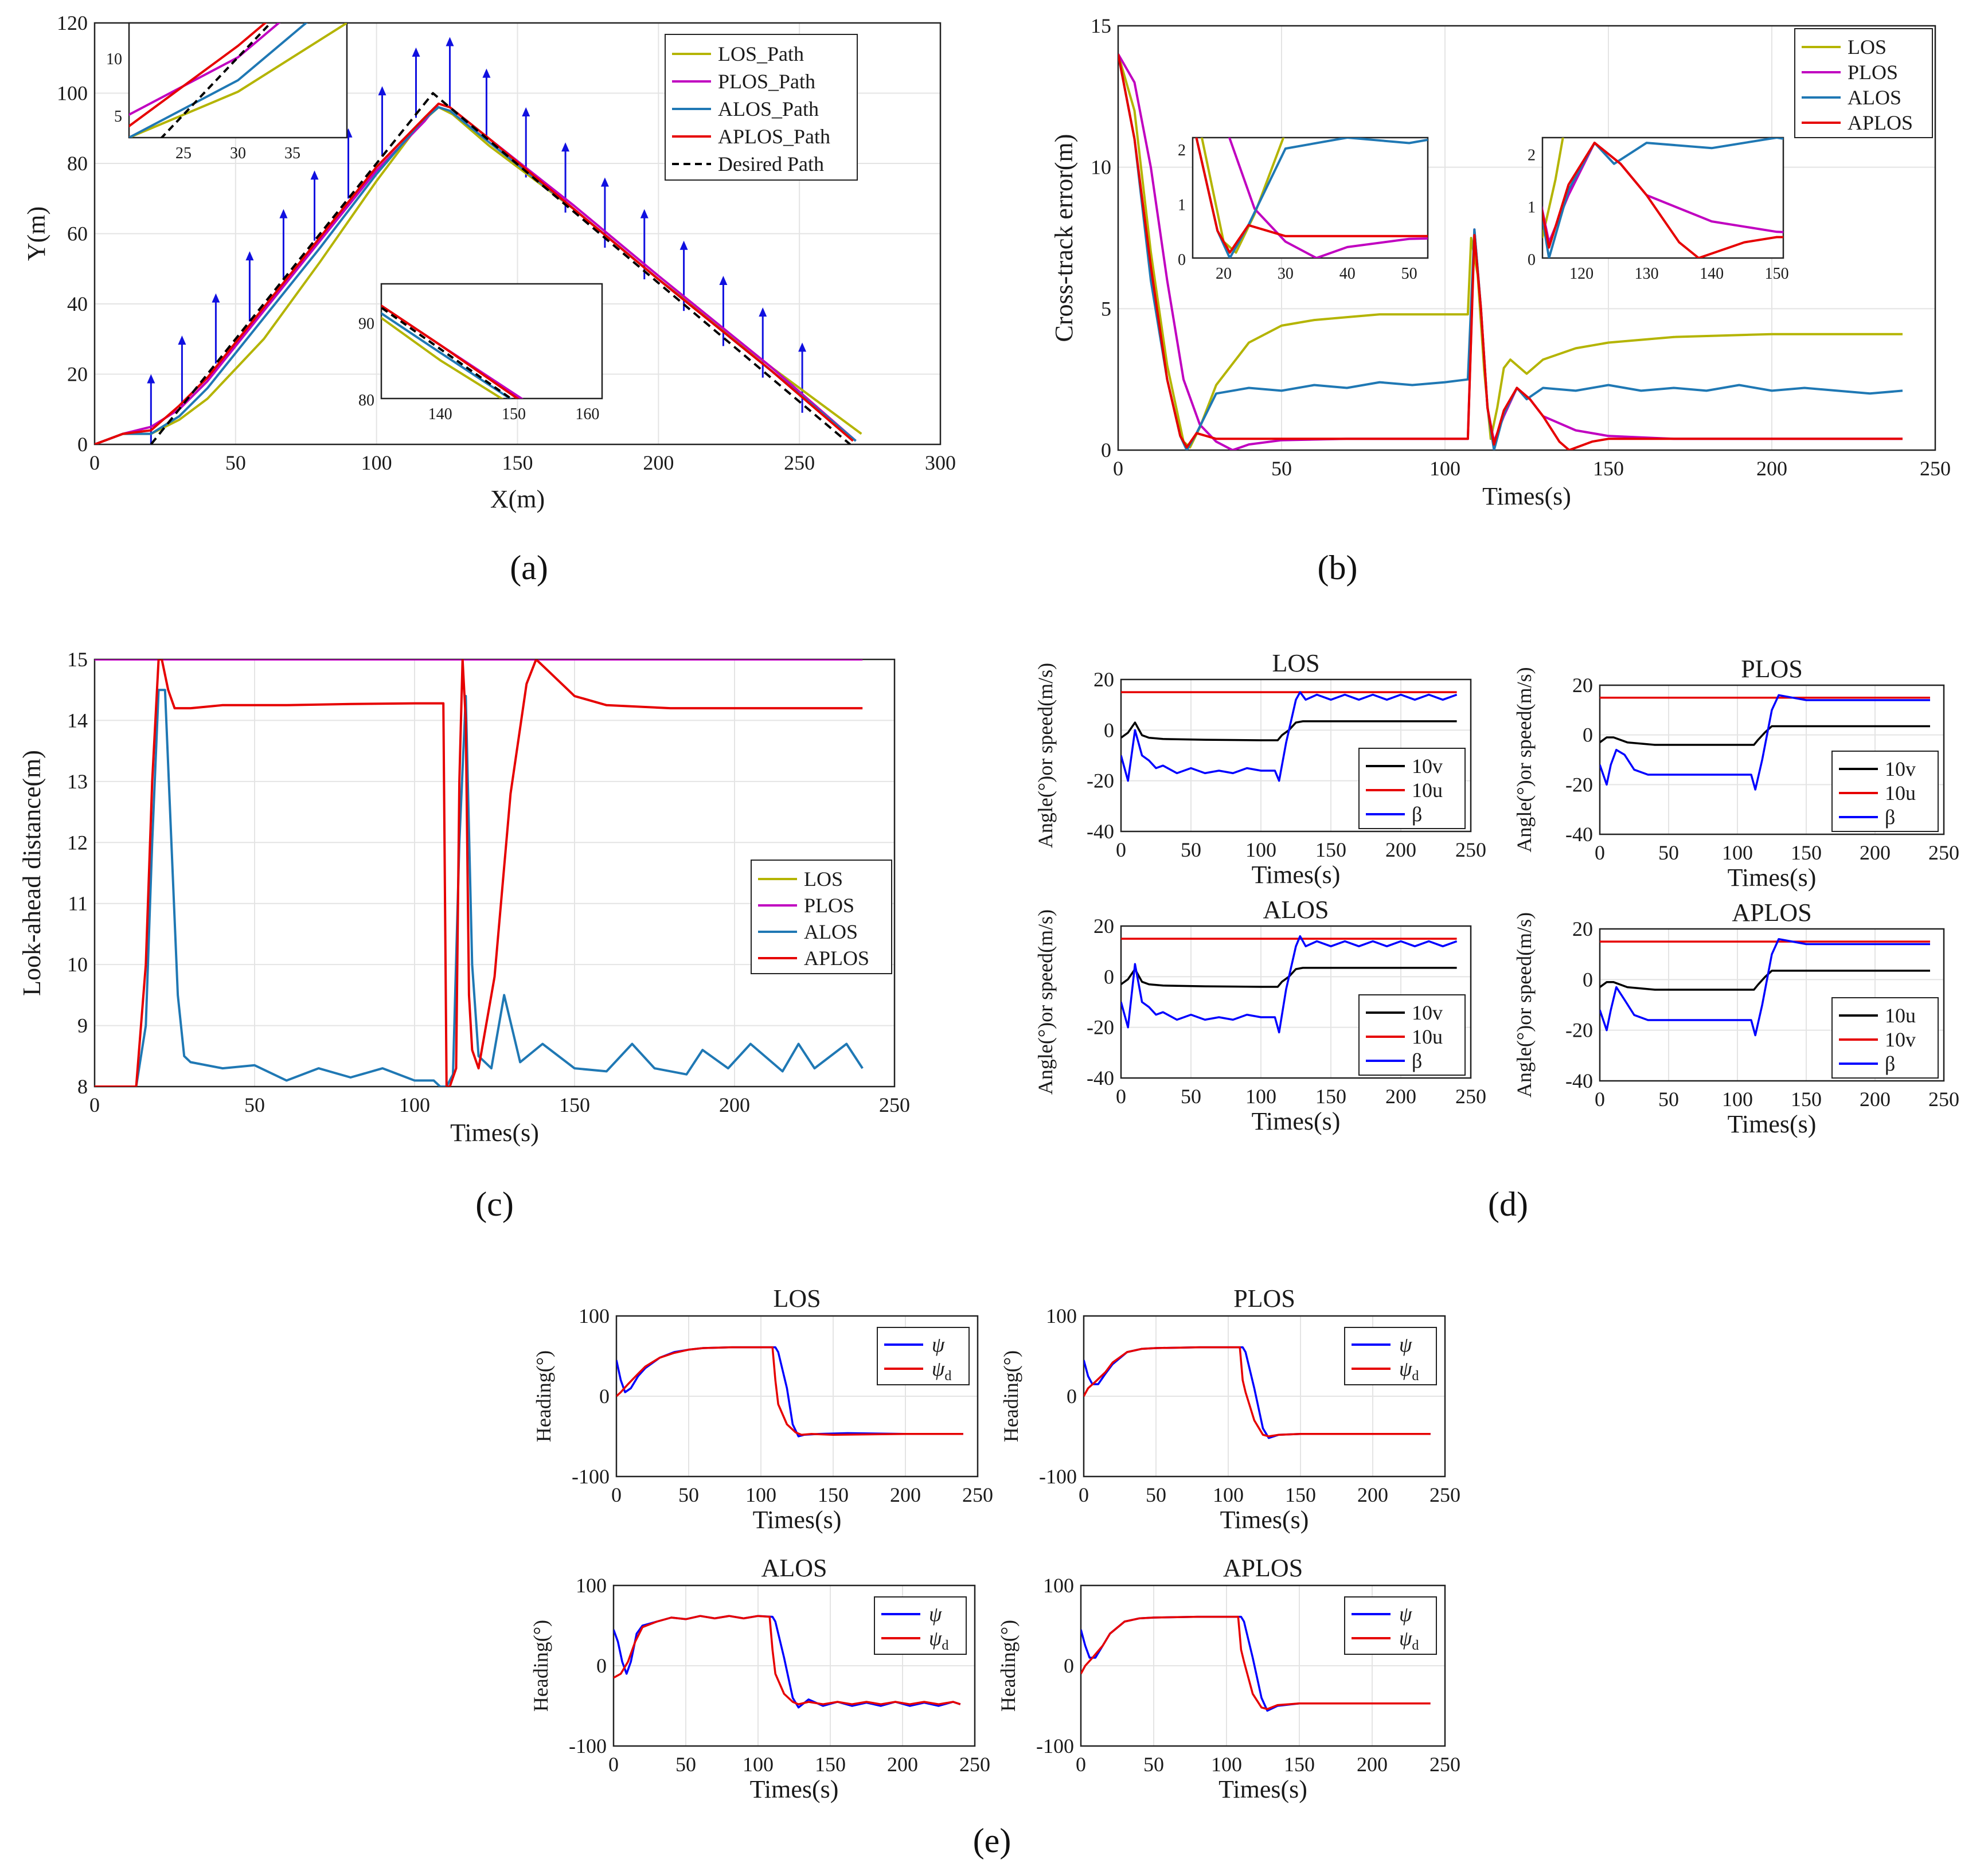  Describe the element at coordinates (36, 233) in the screenshot. I see `y-axis-label: Y(m)` at that location.